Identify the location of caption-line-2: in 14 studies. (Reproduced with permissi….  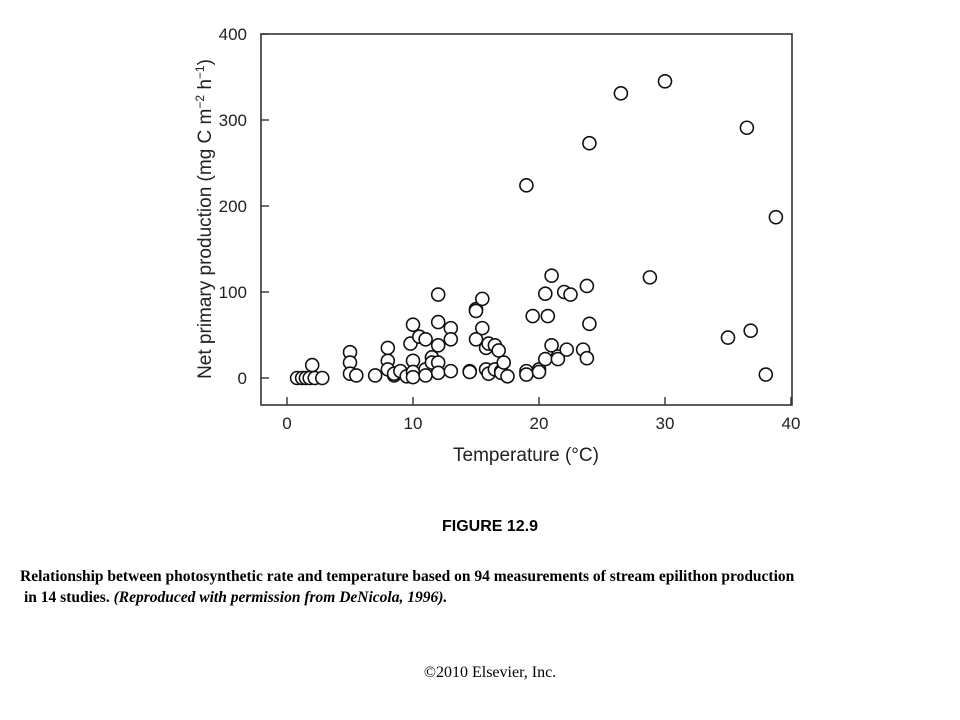
(490, 597).